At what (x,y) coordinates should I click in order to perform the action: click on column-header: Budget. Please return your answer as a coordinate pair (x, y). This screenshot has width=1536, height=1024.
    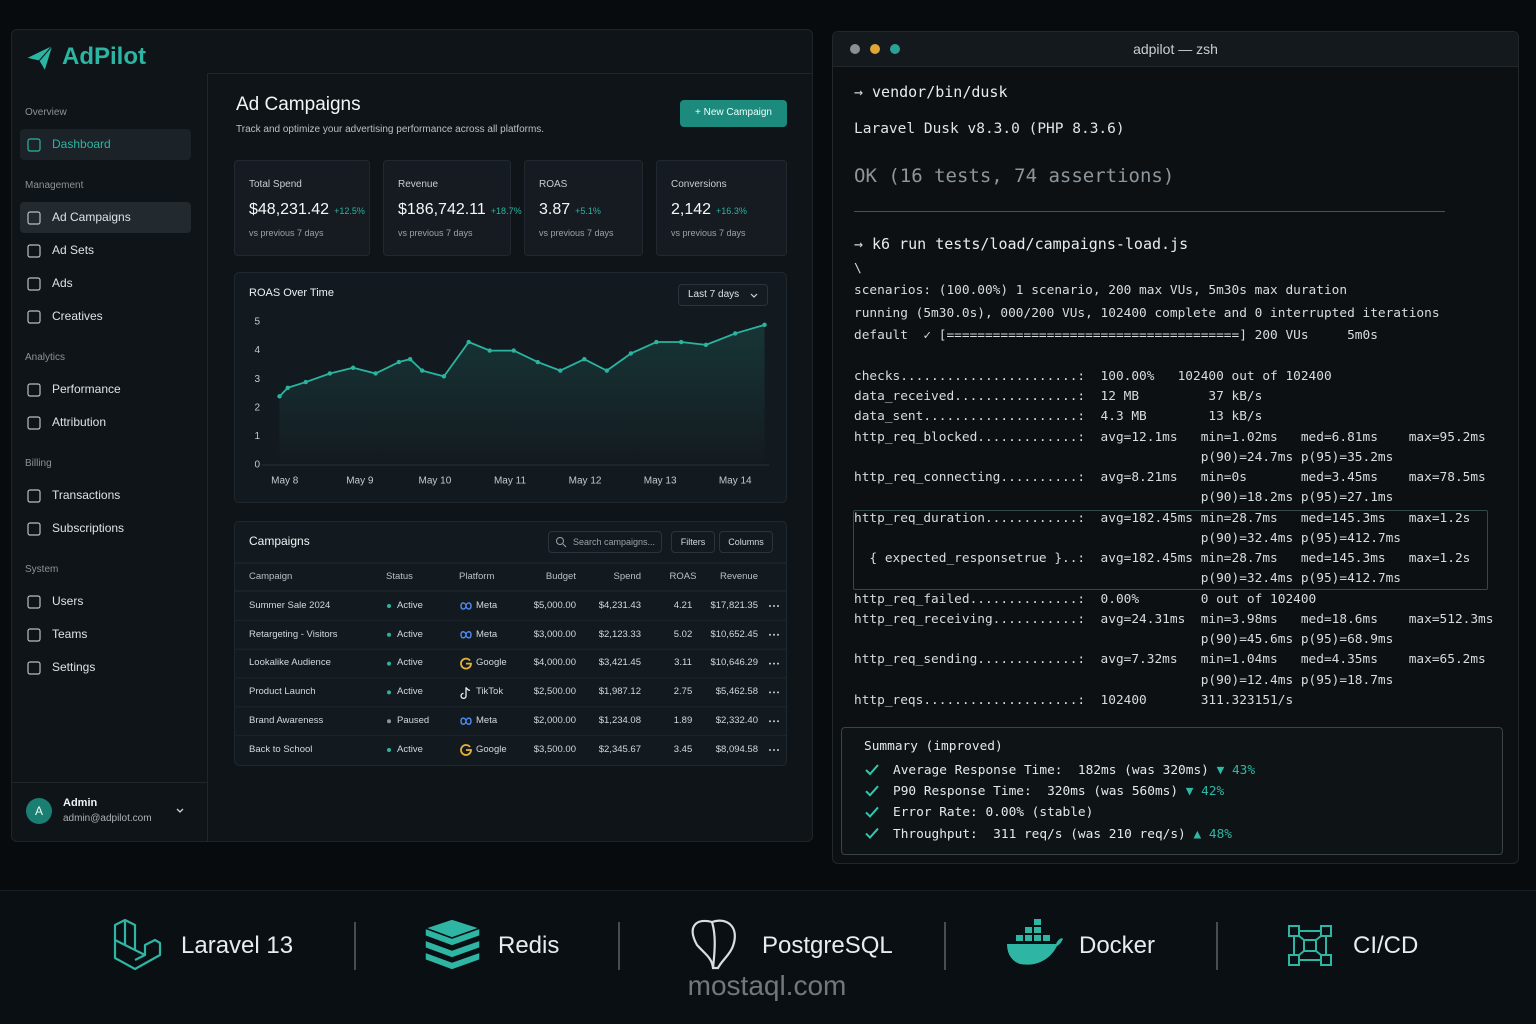
    Looking at the image, I should click on (560, 576).